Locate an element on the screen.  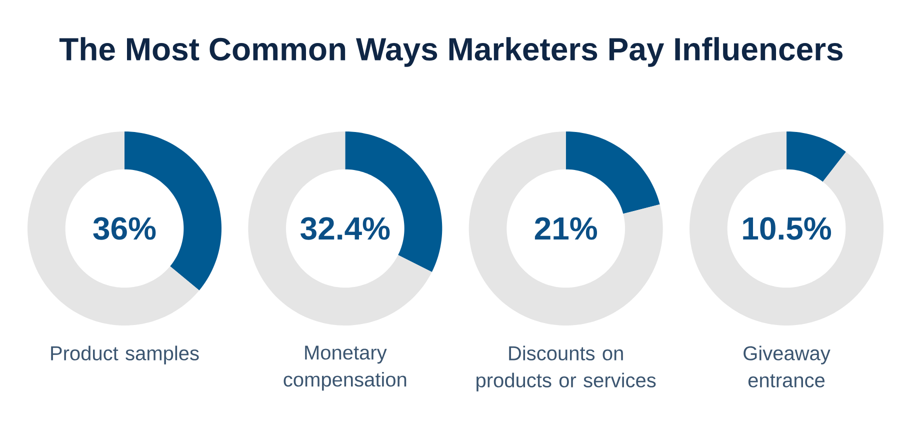
text: Monetary compensation is located at coordinates (345, 368).